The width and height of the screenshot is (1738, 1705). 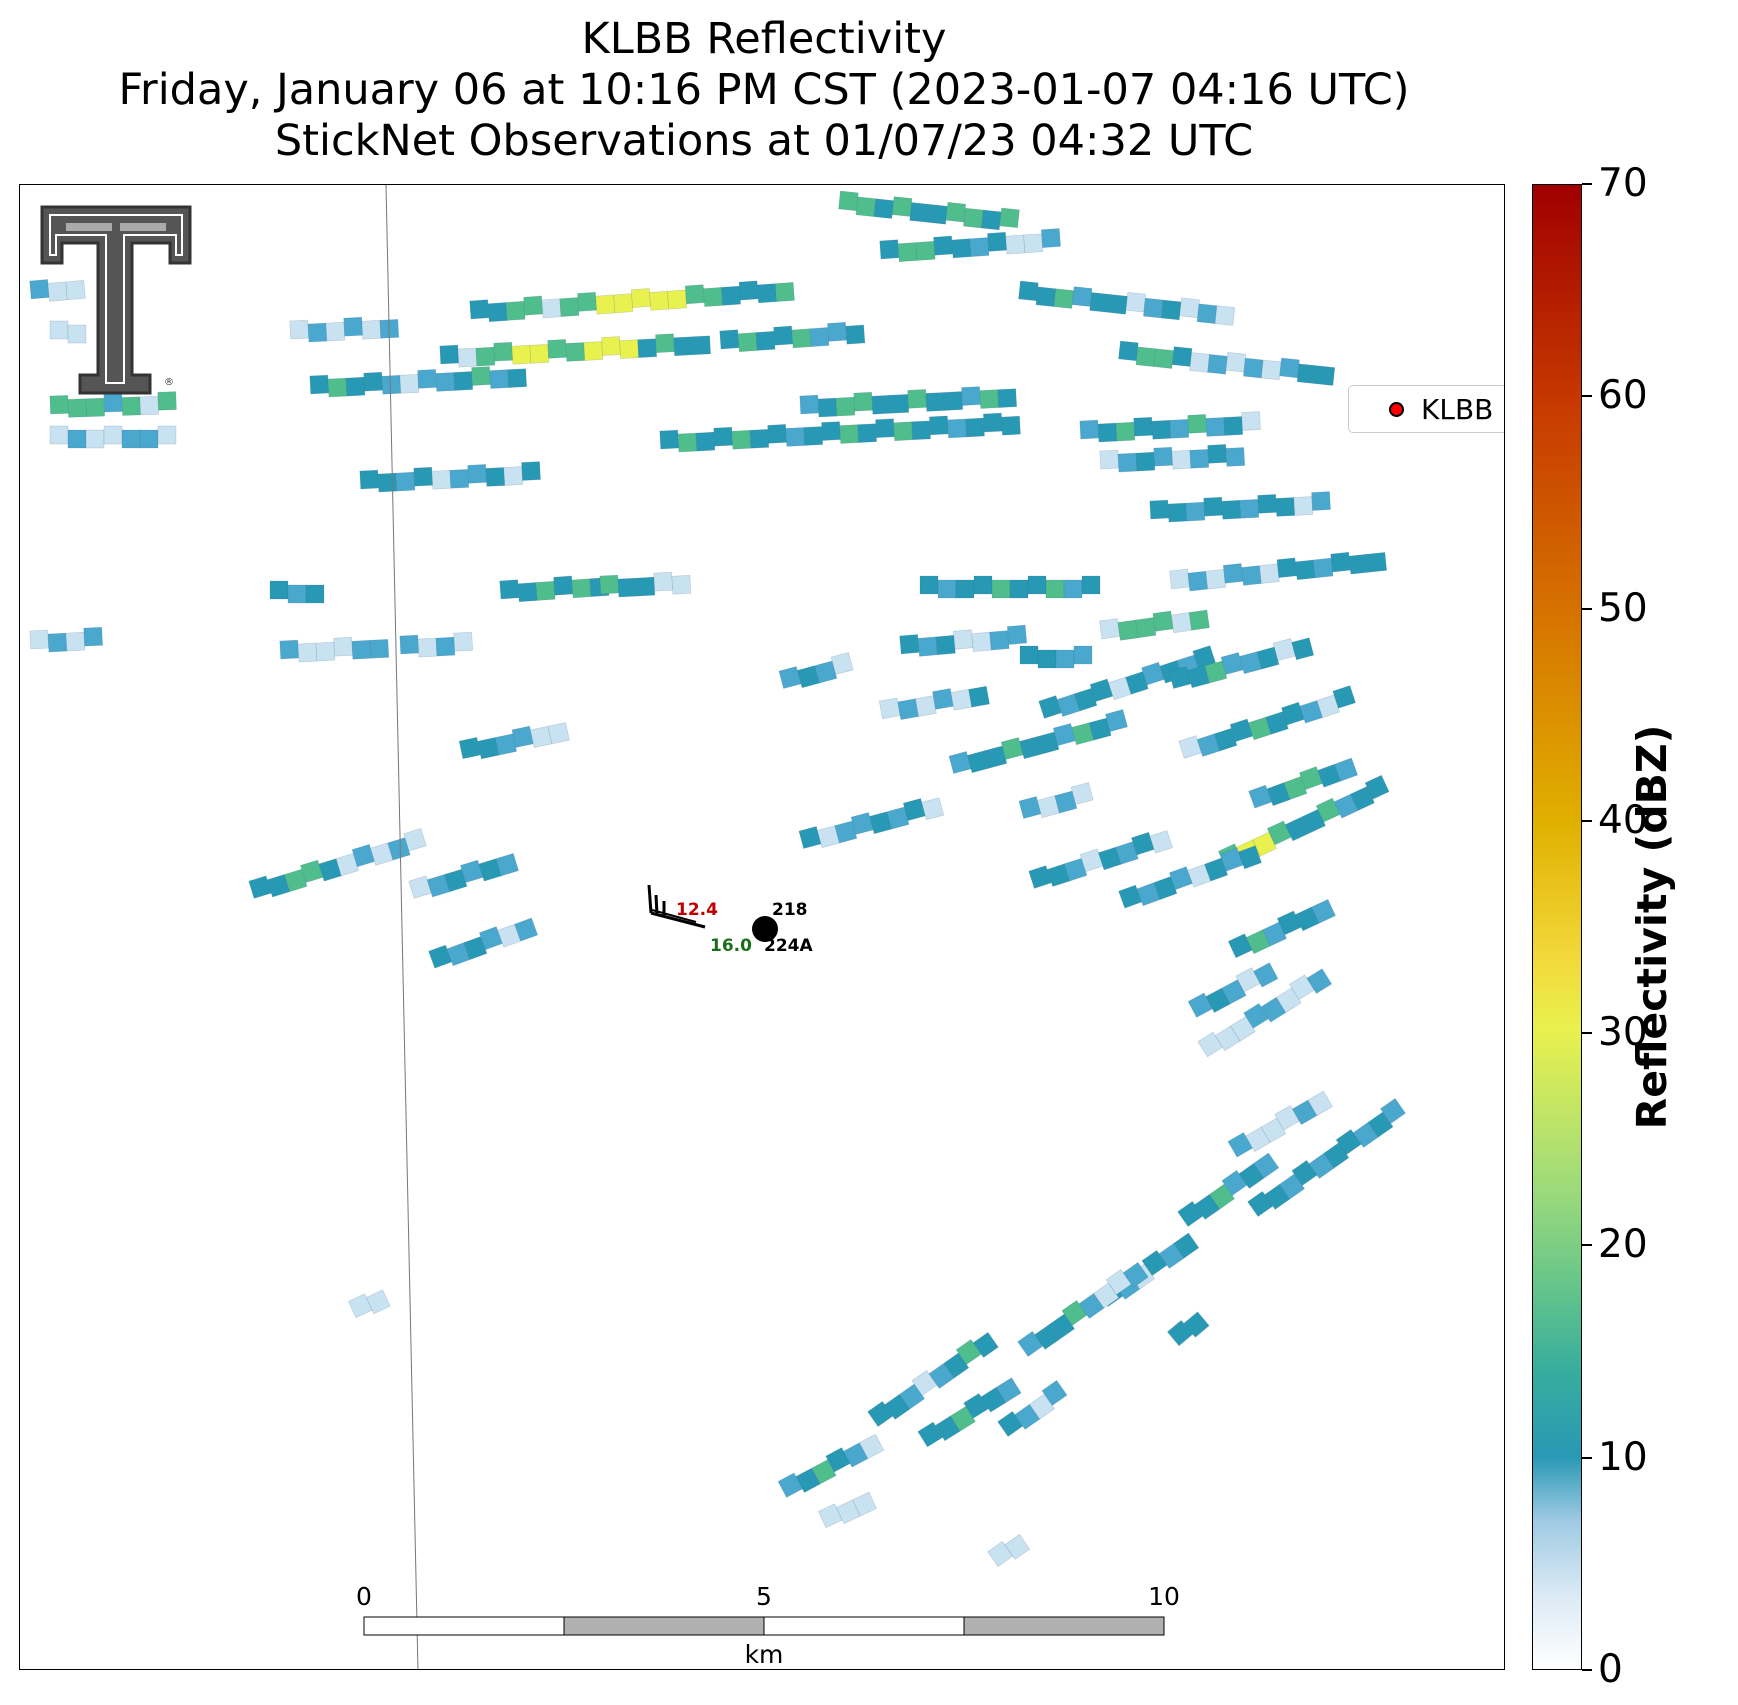 What do you see at coordinates (1164, 1596) in the screenshot?
I see `scale-label-10: 10` at bounding box center [1164, 1596].